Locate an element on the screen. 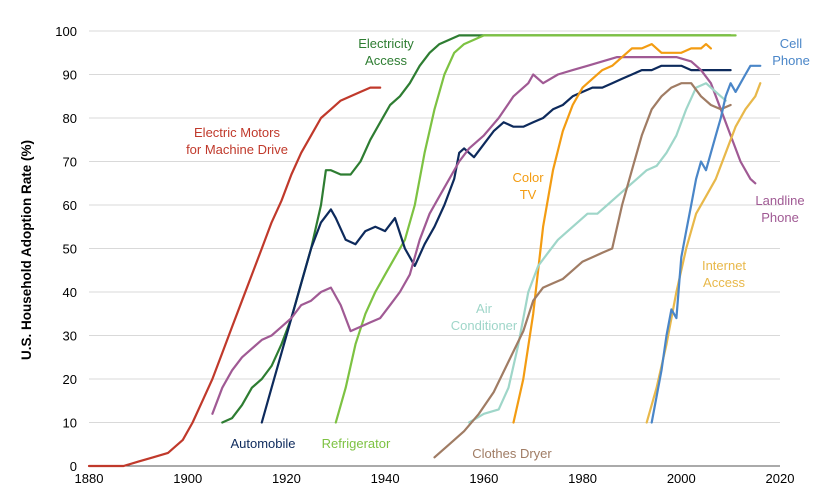  y-tick-label: 100 is located at coordinates (66, 31).